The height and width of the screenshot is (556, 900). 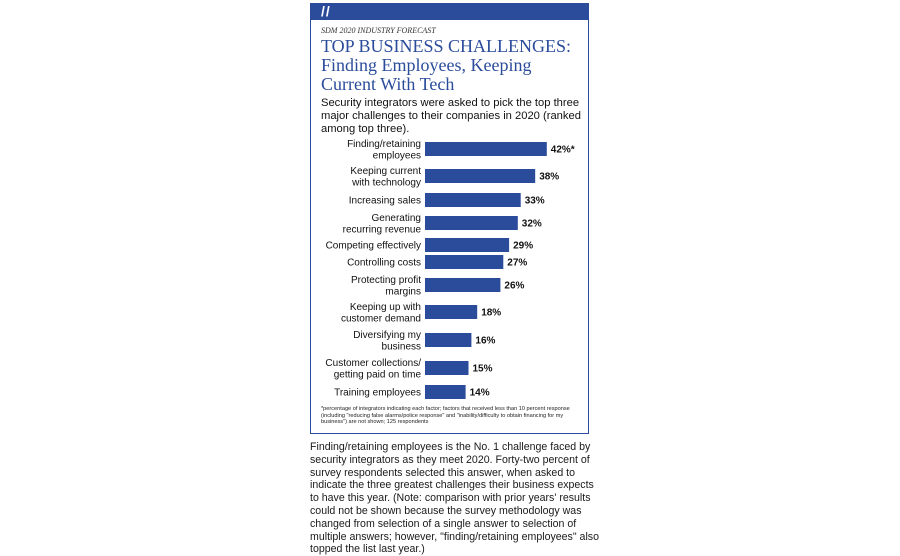 What do you see at coordinates (449, 11) in the screenshot?
I see `header-bar: //` at bounding box center [449, 11].